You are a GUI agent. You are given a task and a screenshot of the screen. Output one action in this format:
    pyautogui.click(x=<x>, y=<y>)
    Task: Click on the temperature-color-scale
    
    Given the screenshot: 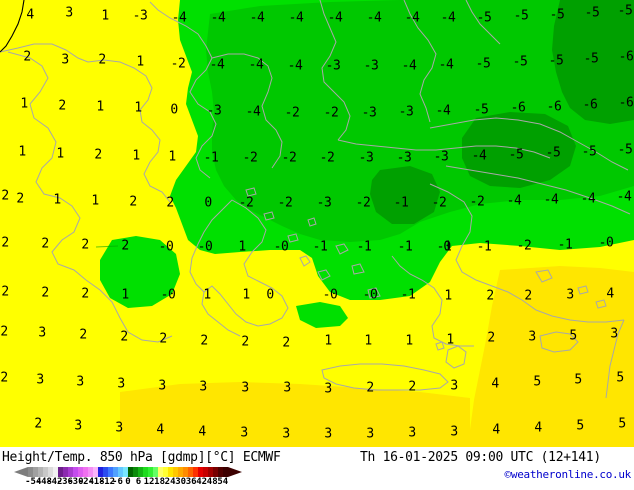 What is the action you would take?
    pyautogui.click(x=128, y=472)
    